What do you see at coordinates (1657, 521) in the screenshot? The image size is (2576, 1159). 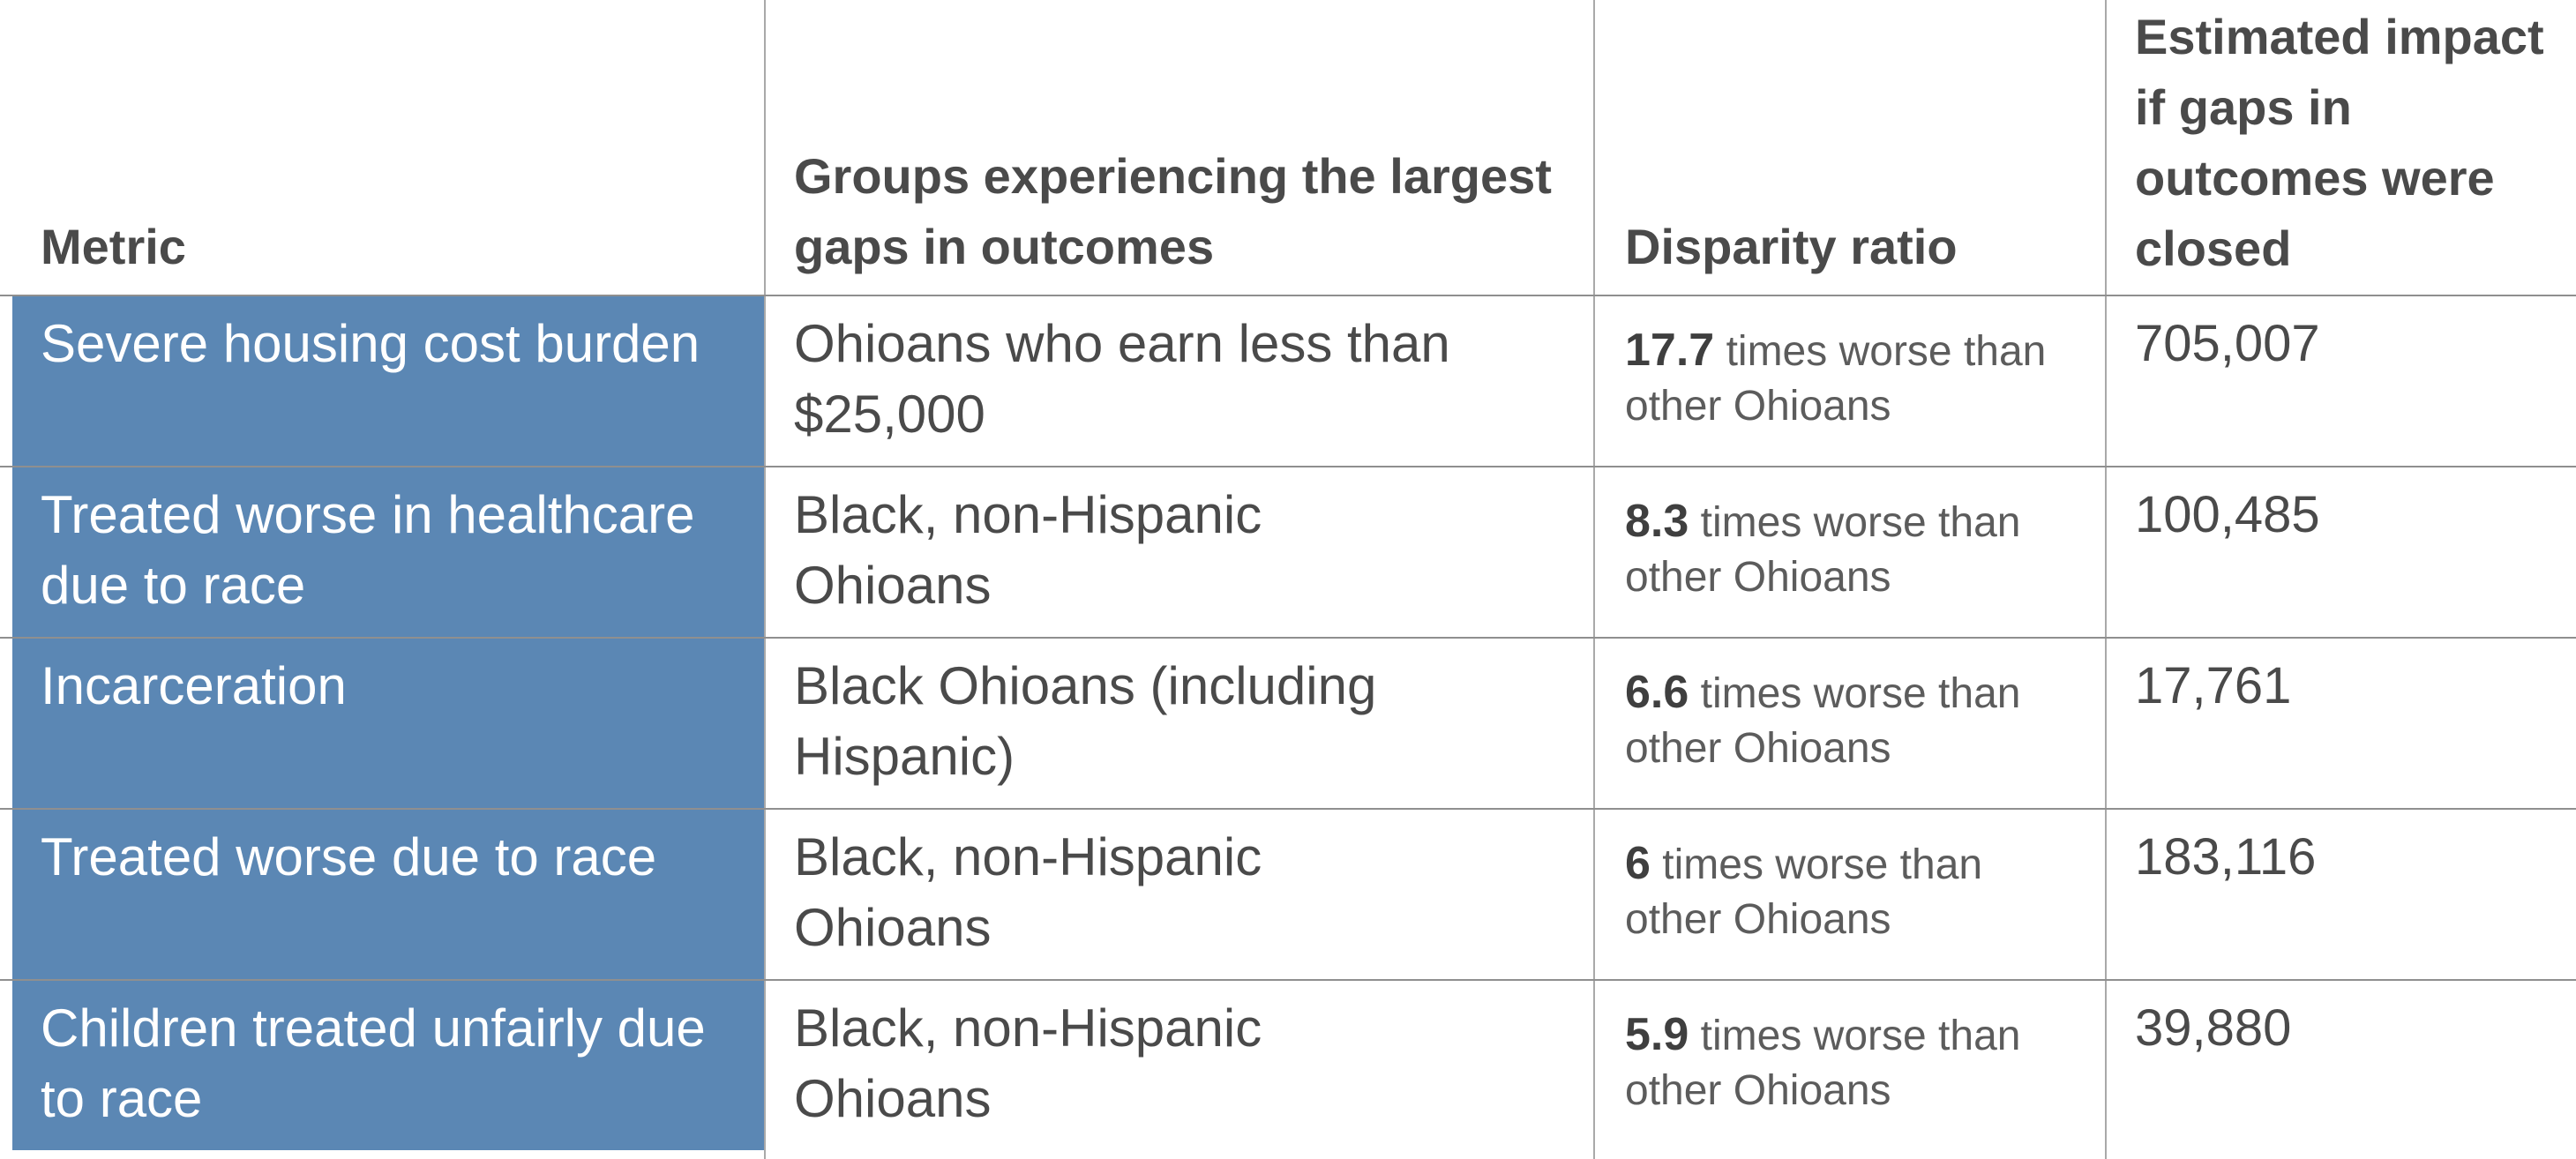 I see `ratio-value: 8.3` at bounding box center [1657, 521].